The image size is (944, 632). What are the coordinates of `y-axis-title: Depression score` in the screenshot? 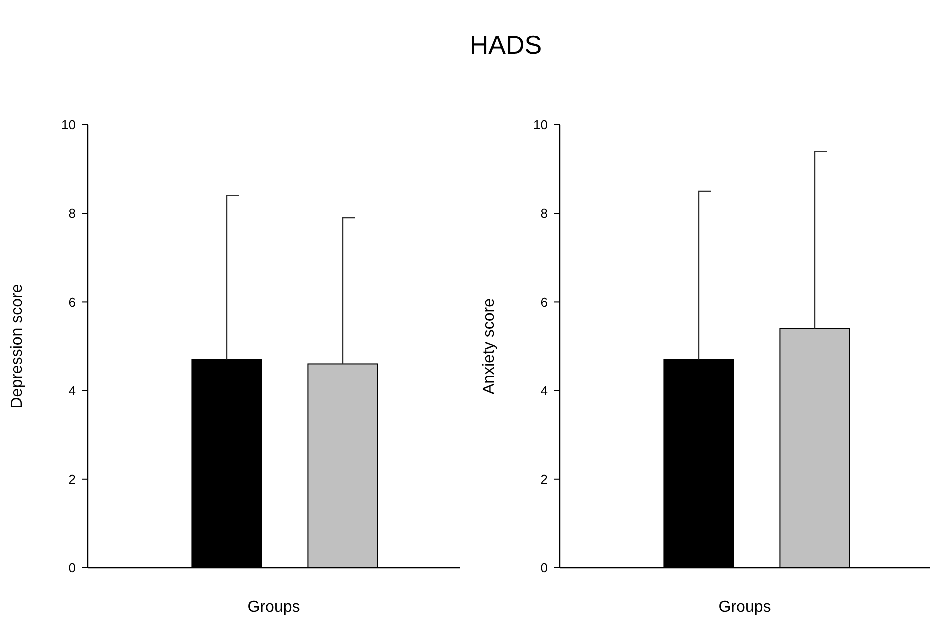 It's located at (17, 346).